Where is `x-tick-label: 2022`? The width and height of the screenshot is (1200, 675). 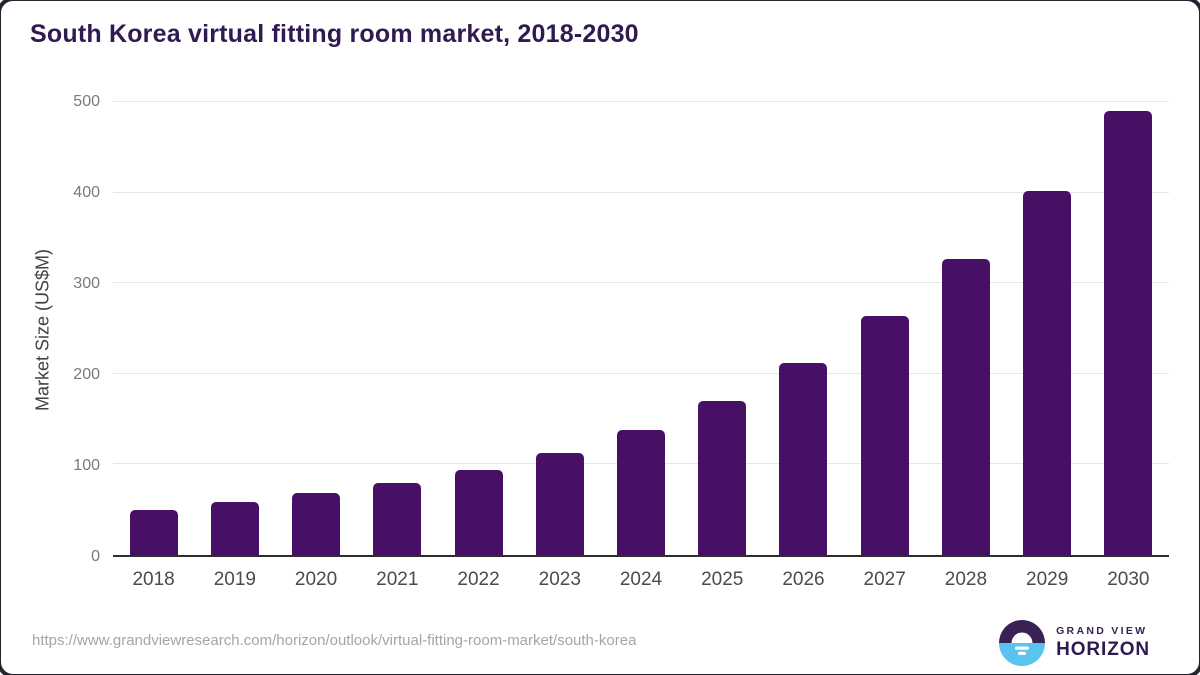
x-tick-label: 2022 is located at coordinates (478, 579).